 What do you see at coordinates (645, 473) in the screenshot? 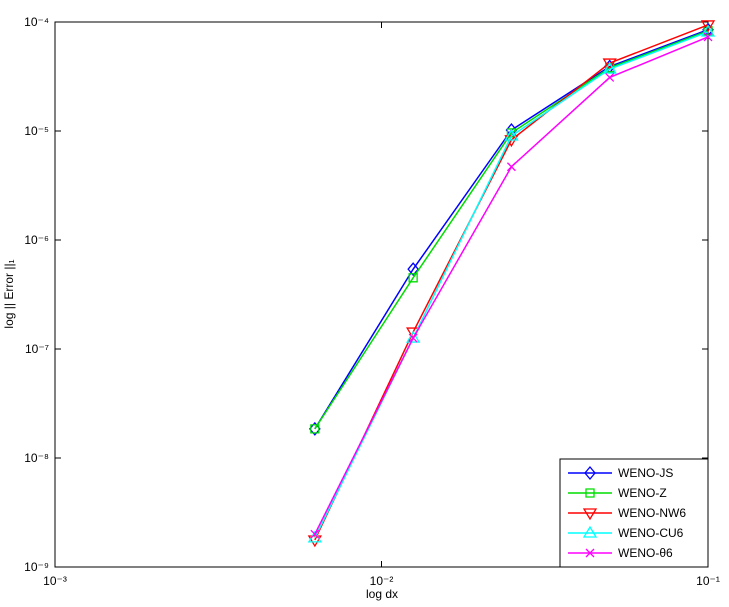
I see `legend-label: WENO-JS` at bounding box center [645, 473].